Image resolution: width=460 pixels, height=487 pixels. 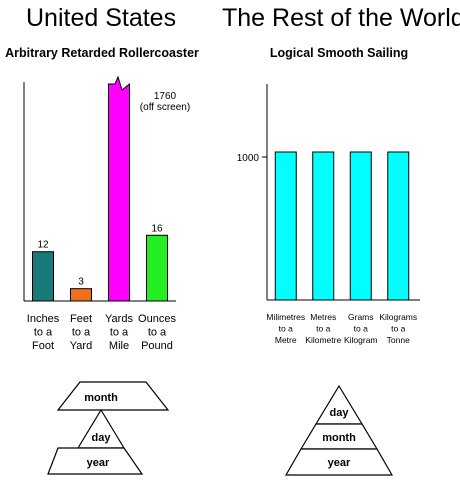 What do you see at coordinates (323, 340) in the screenshot?
I see `world-category-label: Kilometre` at bounding box center [323, 340].